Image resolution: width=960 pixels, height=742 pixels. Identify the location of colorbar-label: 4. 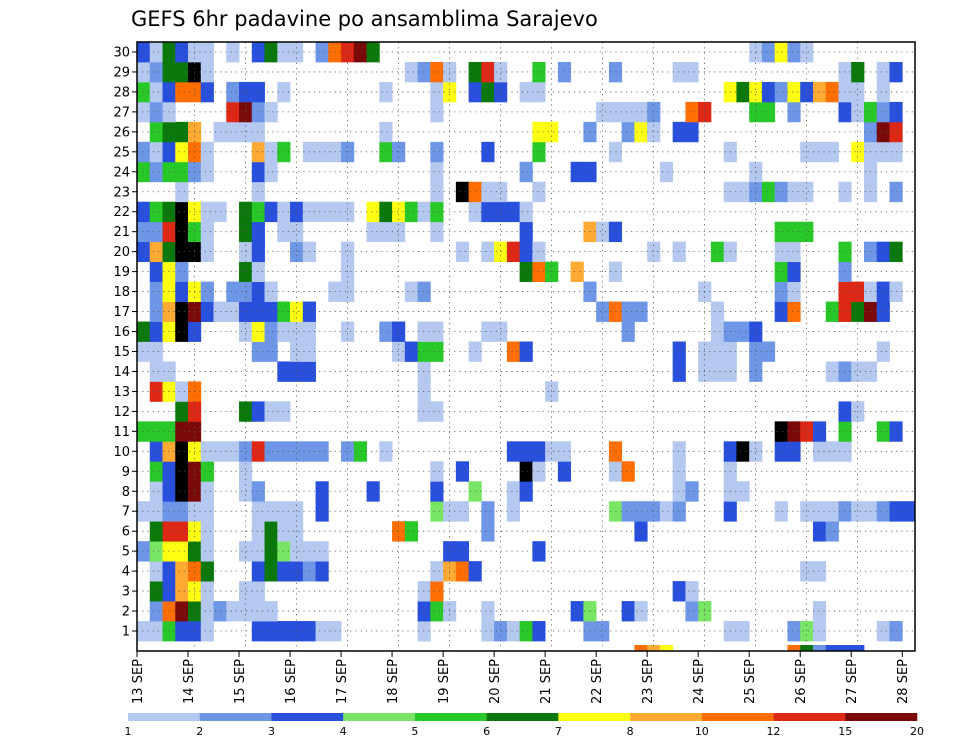
(343, 731).